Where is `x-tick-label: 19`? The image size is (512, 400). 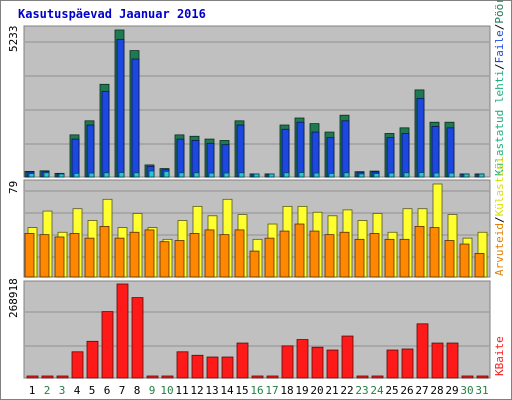 x-tick-label: 19 is located at coordinates (301, 390).